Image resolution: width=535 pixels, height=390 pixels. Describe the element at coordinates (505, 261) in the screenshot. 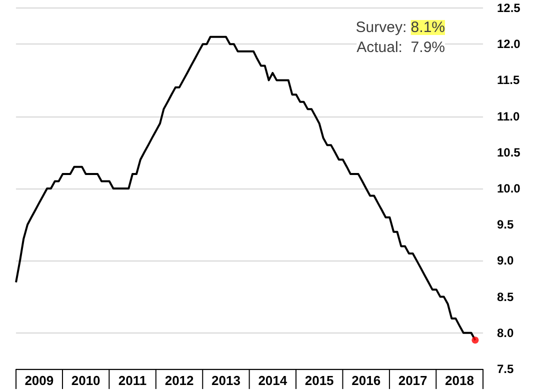

I see `y-tick-label: 9.0` at that location.